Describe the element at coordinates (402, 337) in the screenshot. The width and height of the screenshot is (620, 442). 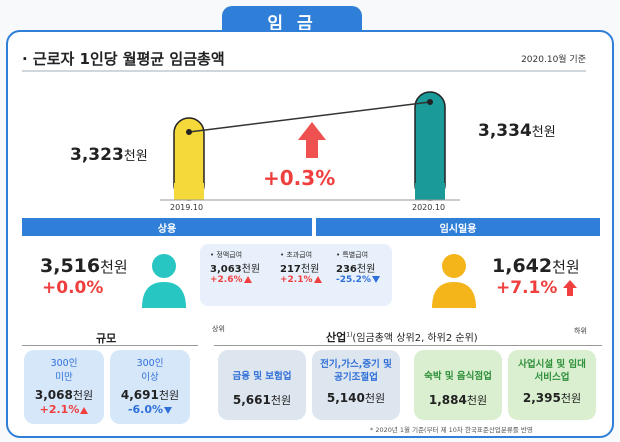
I see `industry-title: 산업1)(임금총액 상위2, 하위2 순위)` at that location.